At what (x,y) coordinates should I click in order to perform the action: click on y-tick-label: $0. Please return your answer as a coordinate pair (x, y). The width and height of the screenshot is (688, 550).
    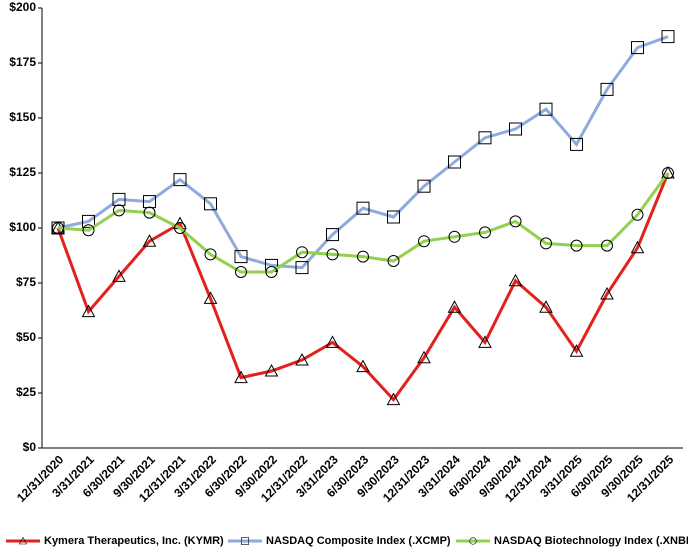
    Looking at the image, I should click on (30, 447).